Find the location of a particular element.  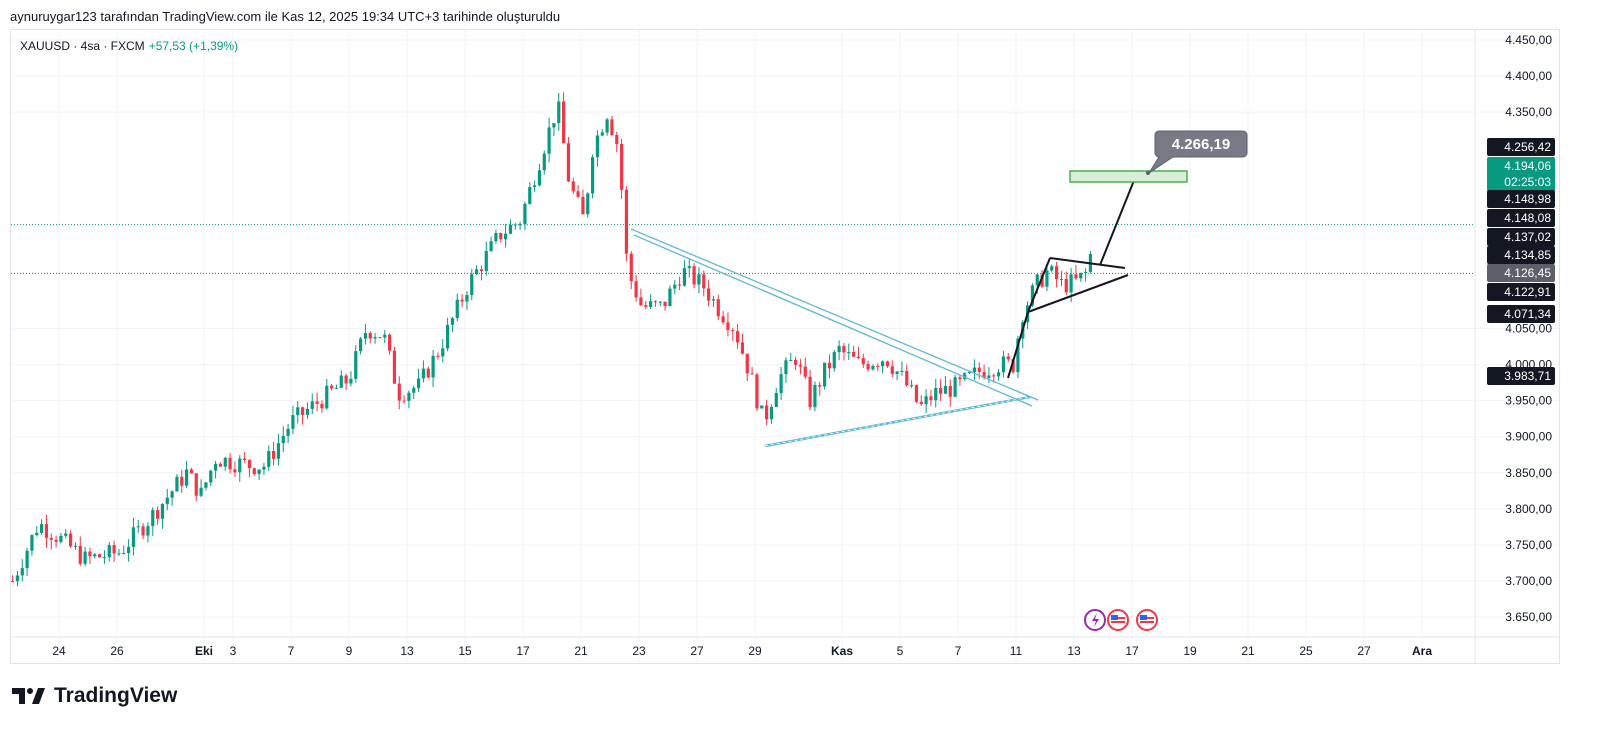

x-tick-label: 15 is located at coordinates (465, 651).